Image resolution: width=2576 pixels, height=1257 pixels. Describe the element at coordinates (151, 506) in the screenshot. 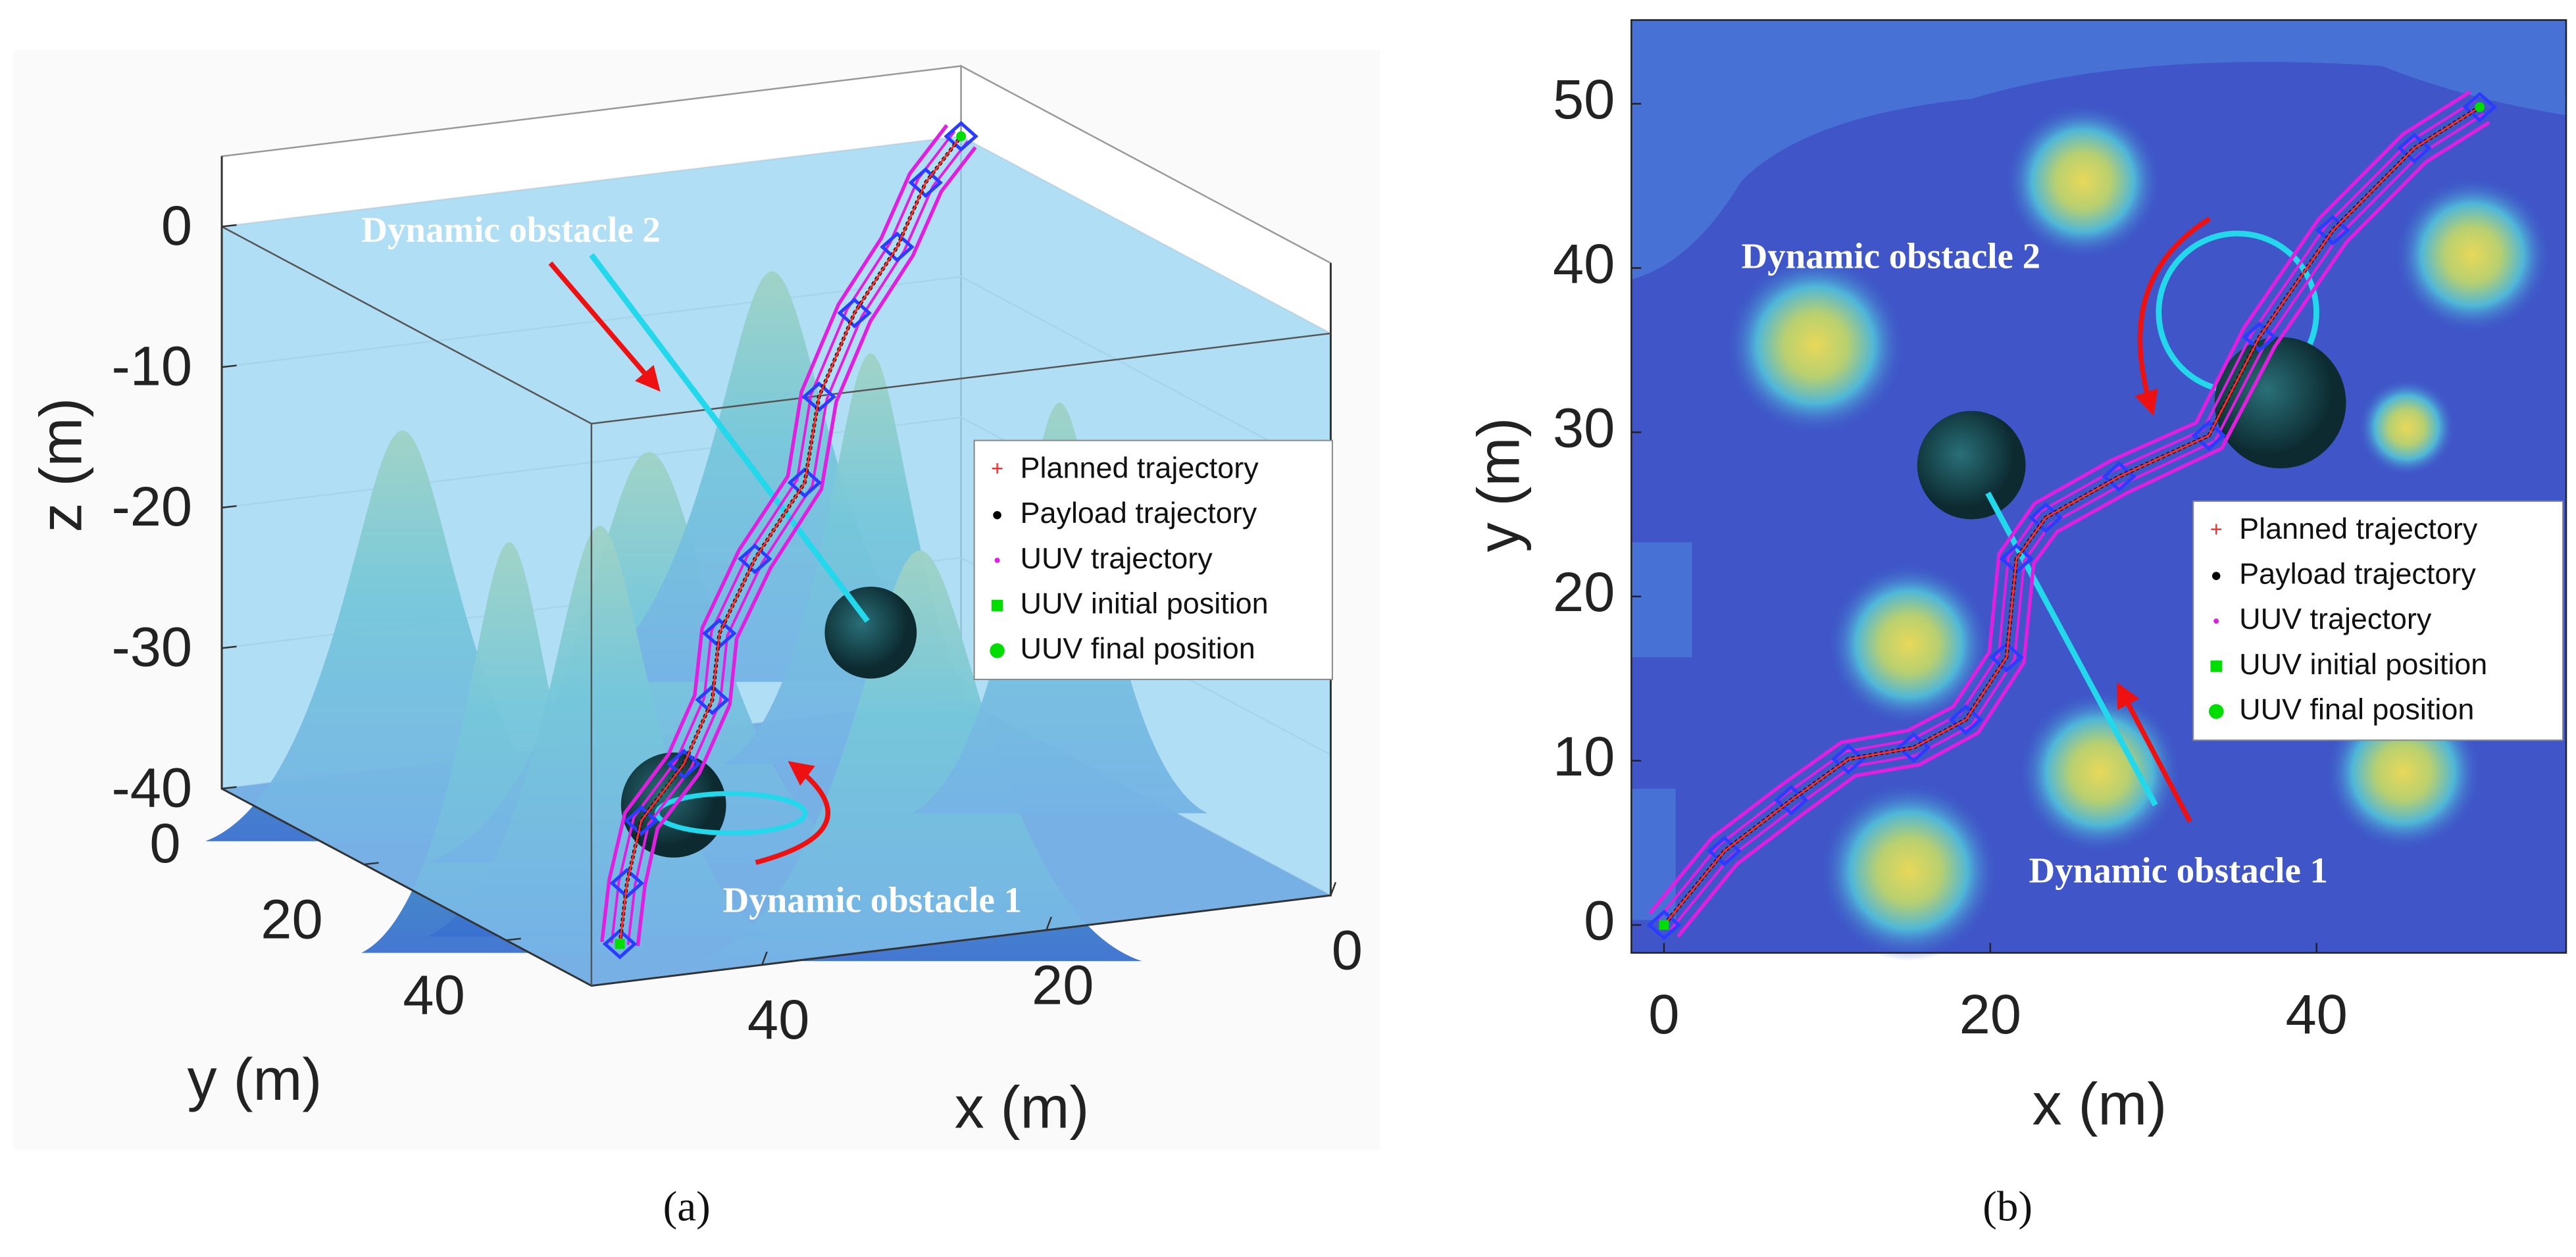

I see `z-tick-label: -20` at that location.